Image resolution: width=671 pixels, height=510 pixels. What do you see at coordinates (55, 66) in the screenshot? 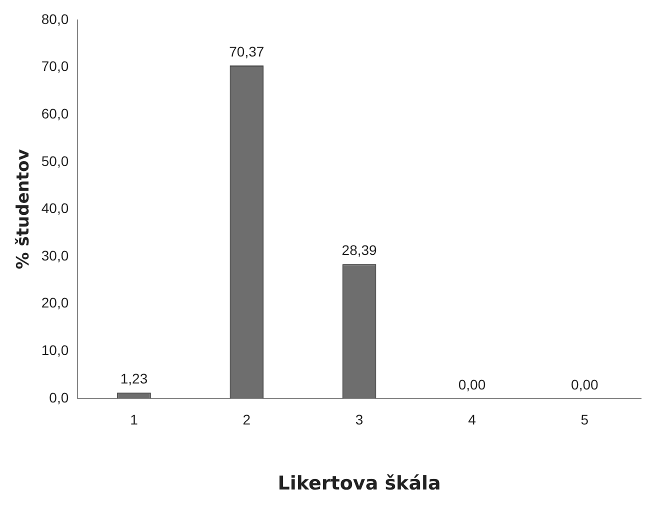
I see `y-tick-label: 70,0` at bounding box center [55, 66].